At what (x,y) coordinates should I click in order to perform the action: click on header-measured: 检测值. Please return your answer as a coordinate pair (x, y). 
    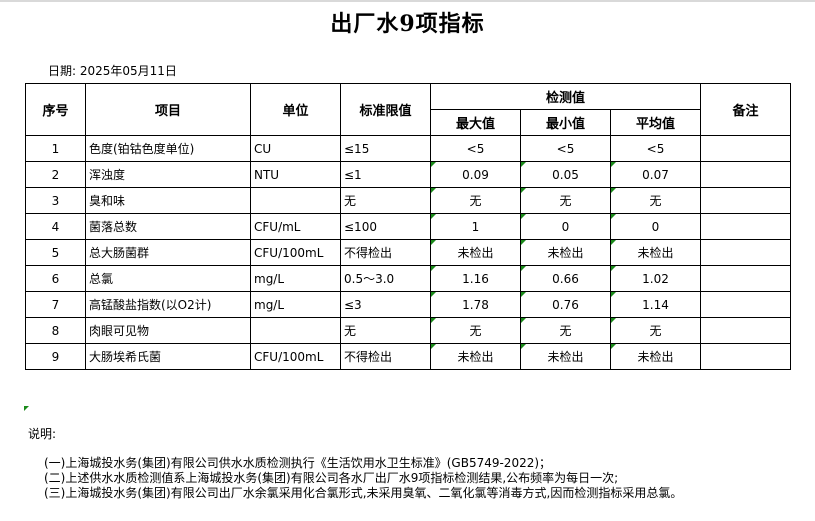
    Looking at the image, I should click on (565, 96).